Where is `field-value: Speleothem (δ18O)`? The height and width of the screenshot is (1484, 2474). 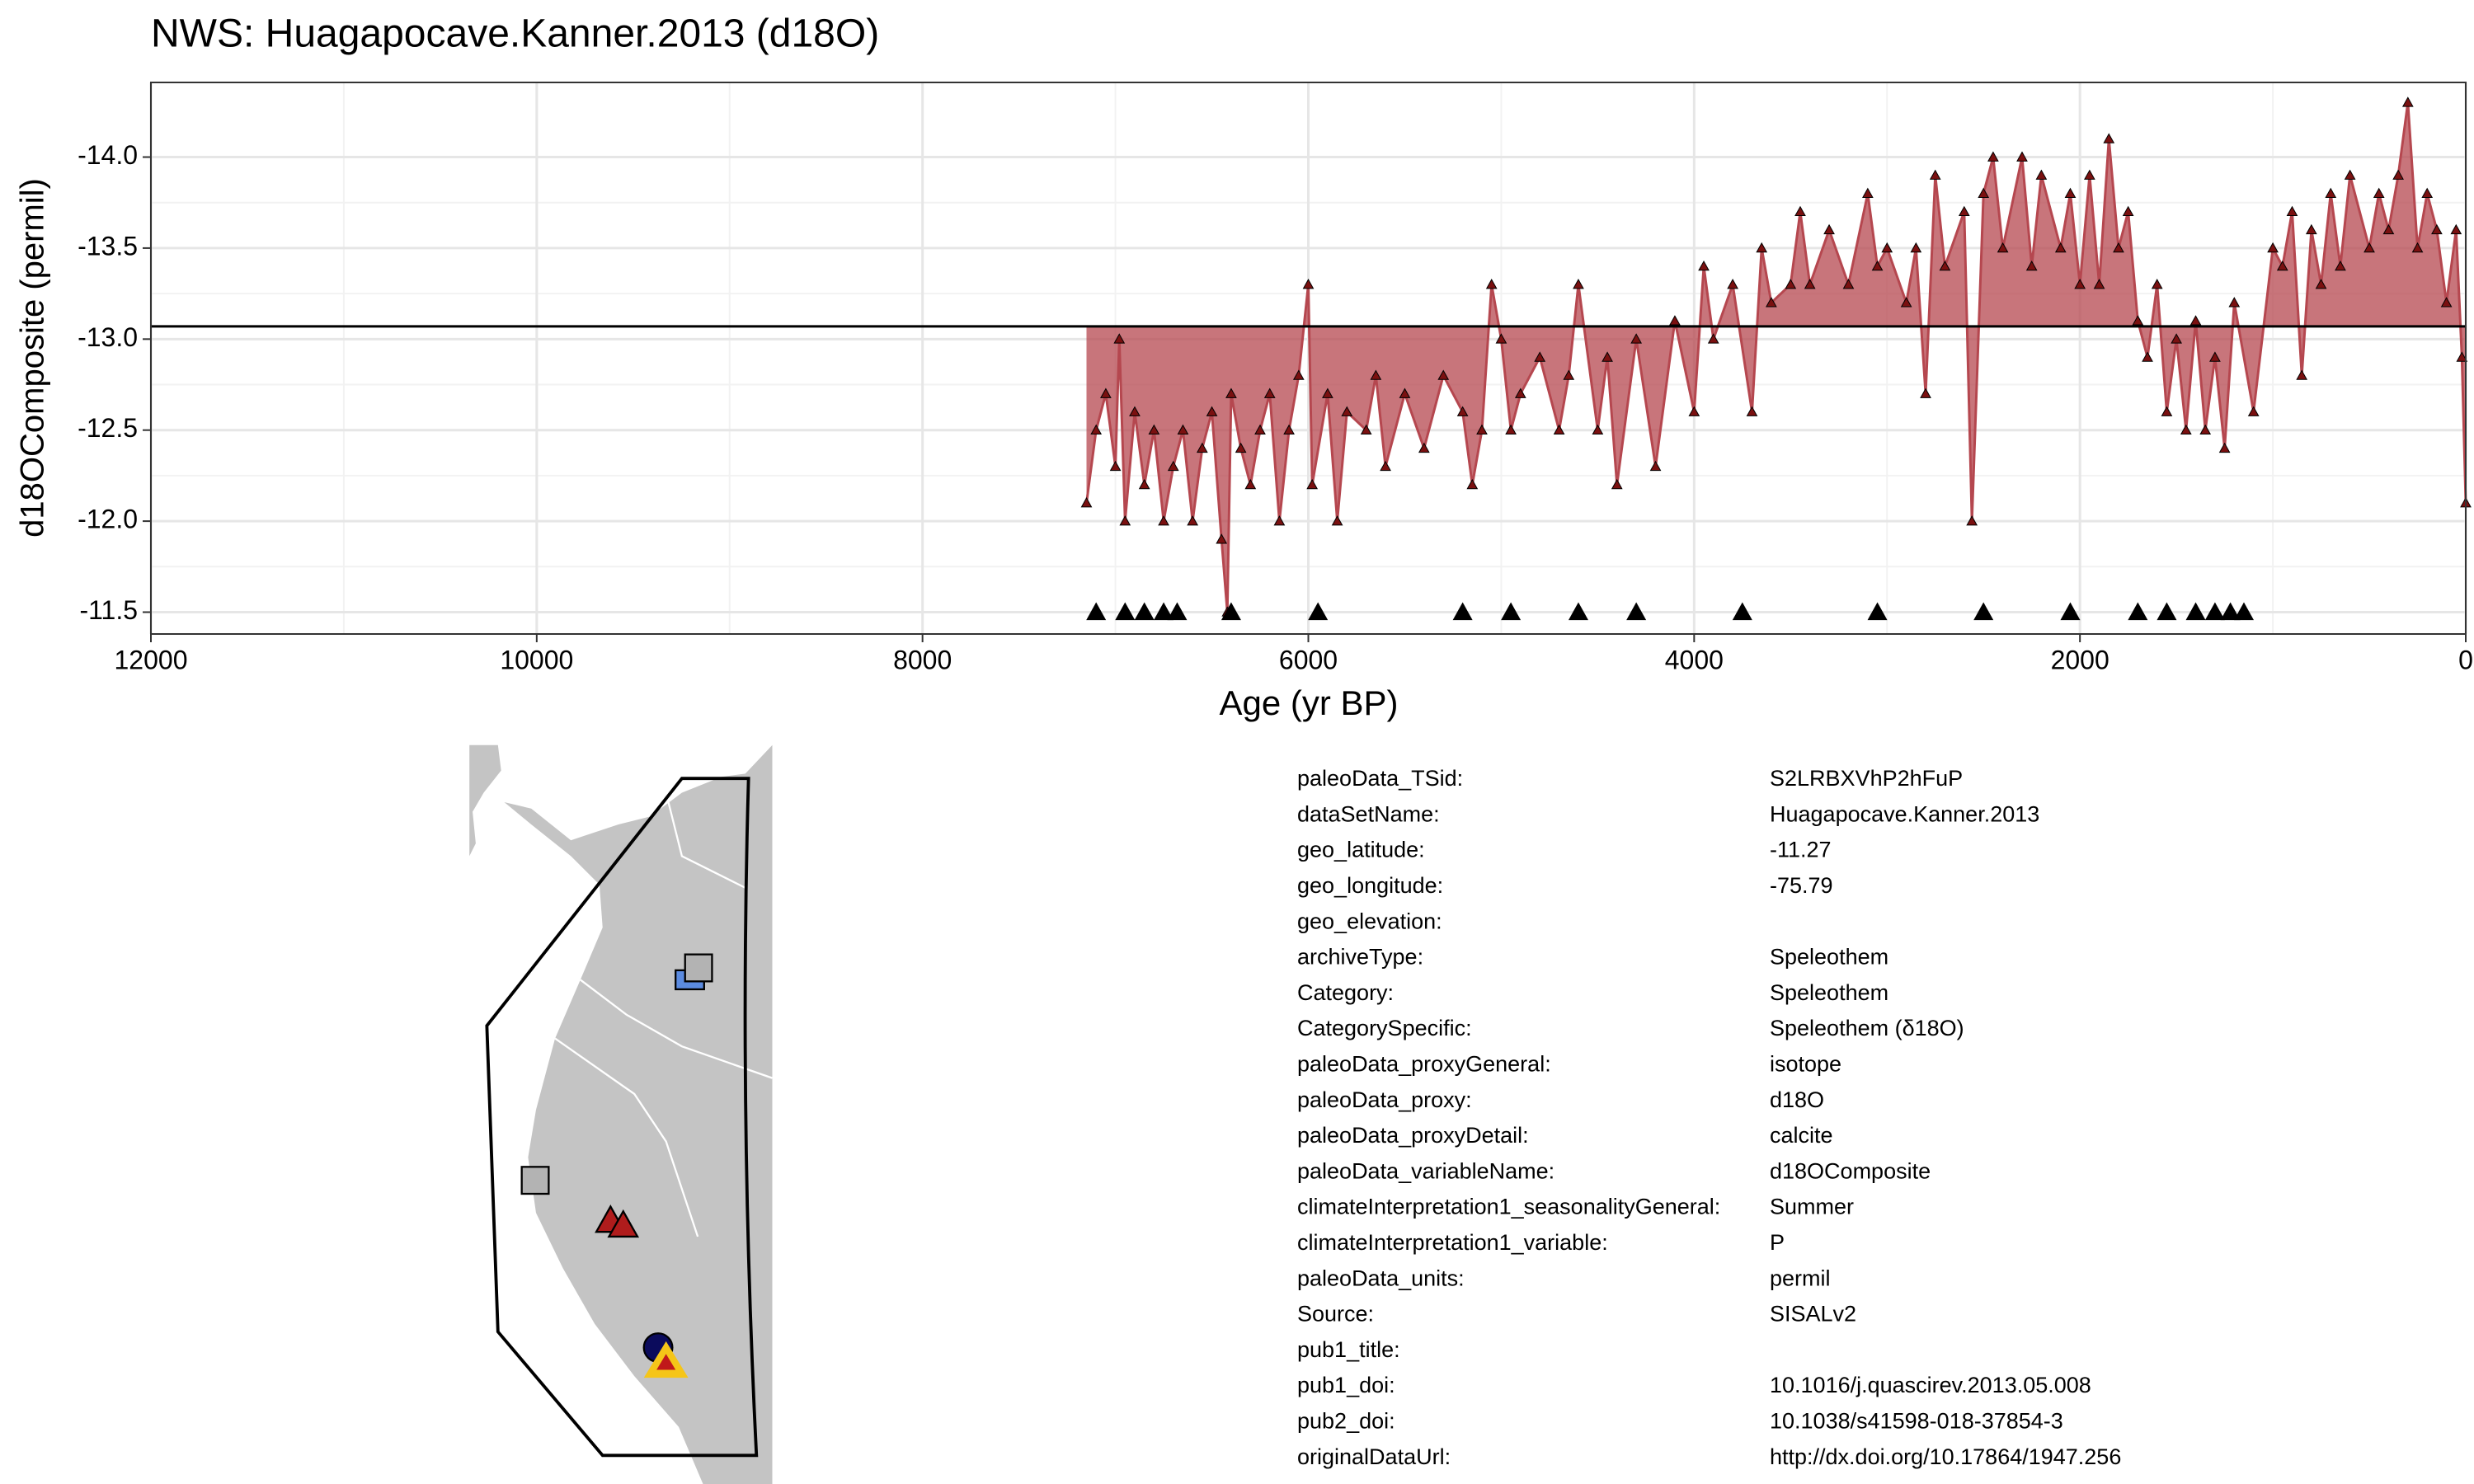
field-value: Speleothem (δ18O) is located at coordinates (1867, 1028).